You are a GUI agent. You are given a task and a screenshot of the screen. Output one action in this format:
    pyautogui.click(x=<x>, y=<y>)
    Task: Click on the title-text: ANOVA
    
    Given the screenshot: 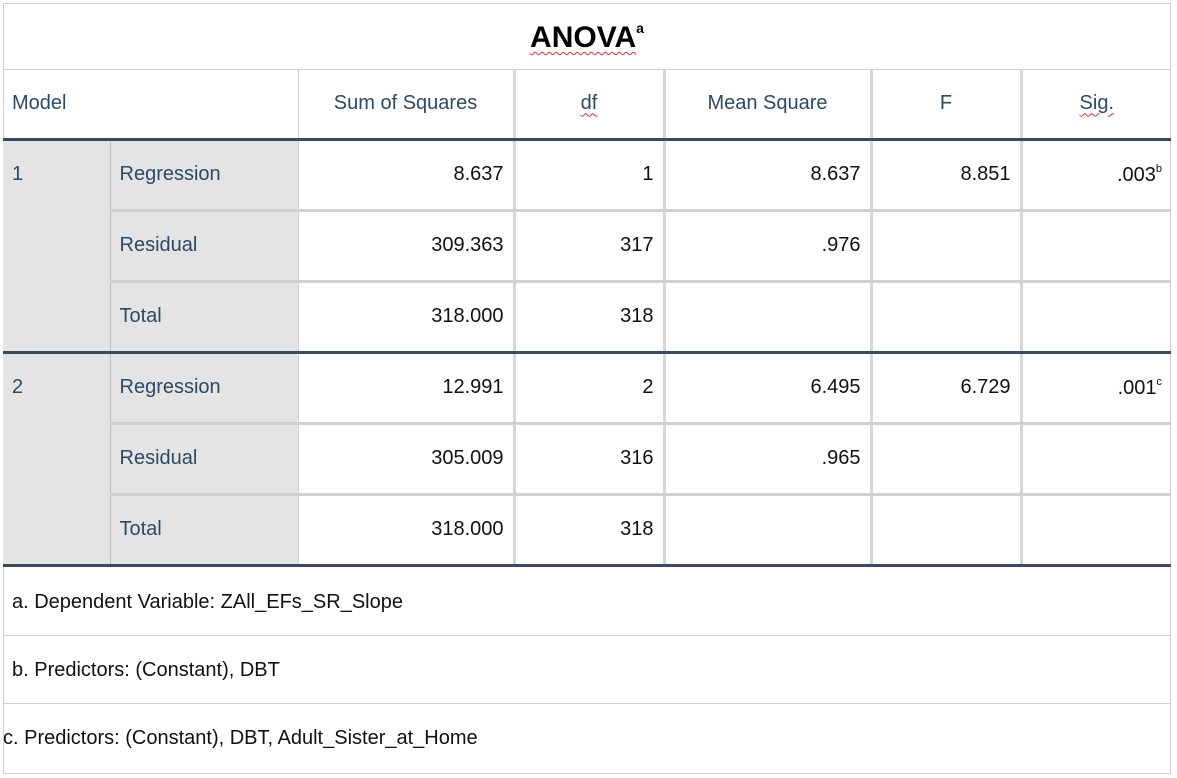 What is the action you would take?
    pyautogui.click(x=583, y=37)
    